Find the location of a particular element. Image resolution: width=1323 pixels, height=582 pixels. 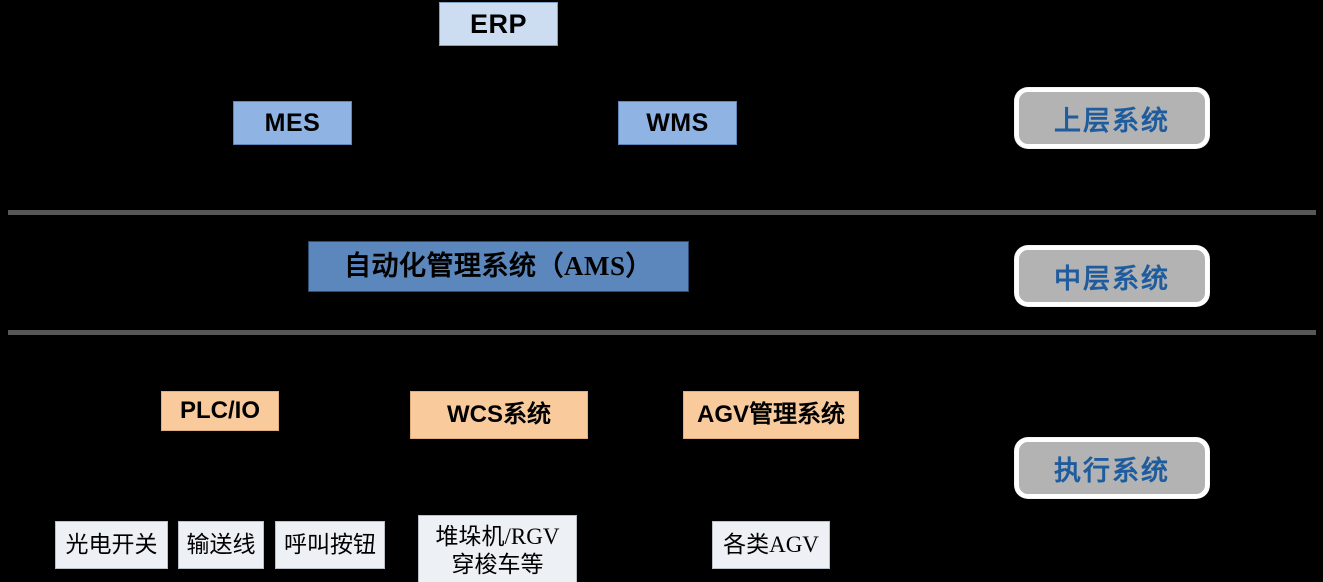

node-plc-io: PLC/IO is located at coordinates (220, 411).